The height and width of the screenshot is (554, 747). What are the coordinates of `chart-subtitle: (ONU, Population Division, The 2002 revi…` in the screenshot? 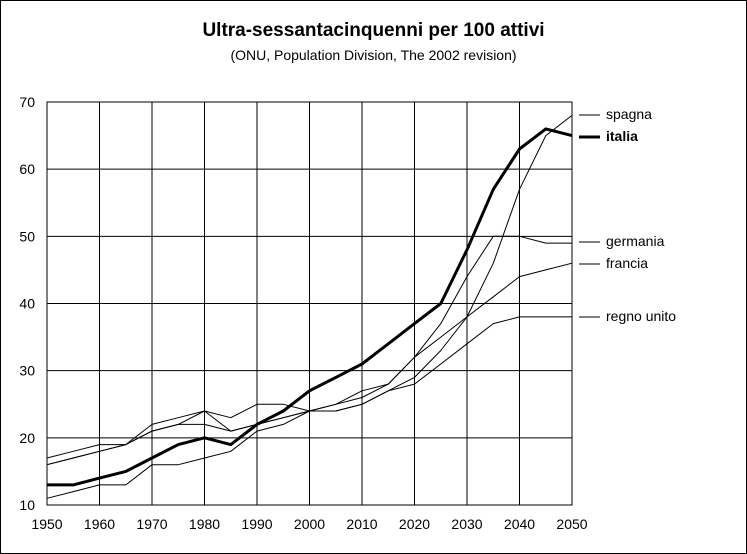 It's located at (373, 55).